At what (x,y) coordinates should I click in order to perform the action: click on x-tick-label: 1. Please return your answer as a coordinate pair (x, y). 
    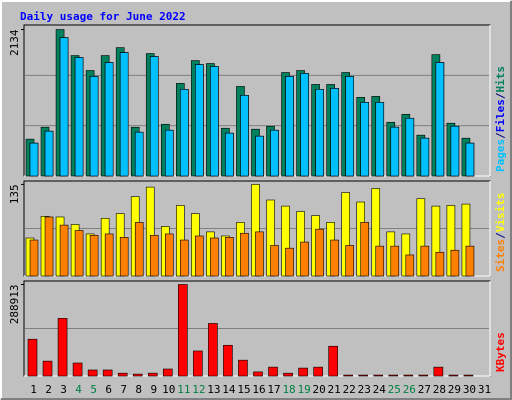
    Looking at the image, I should click on (33, 389).